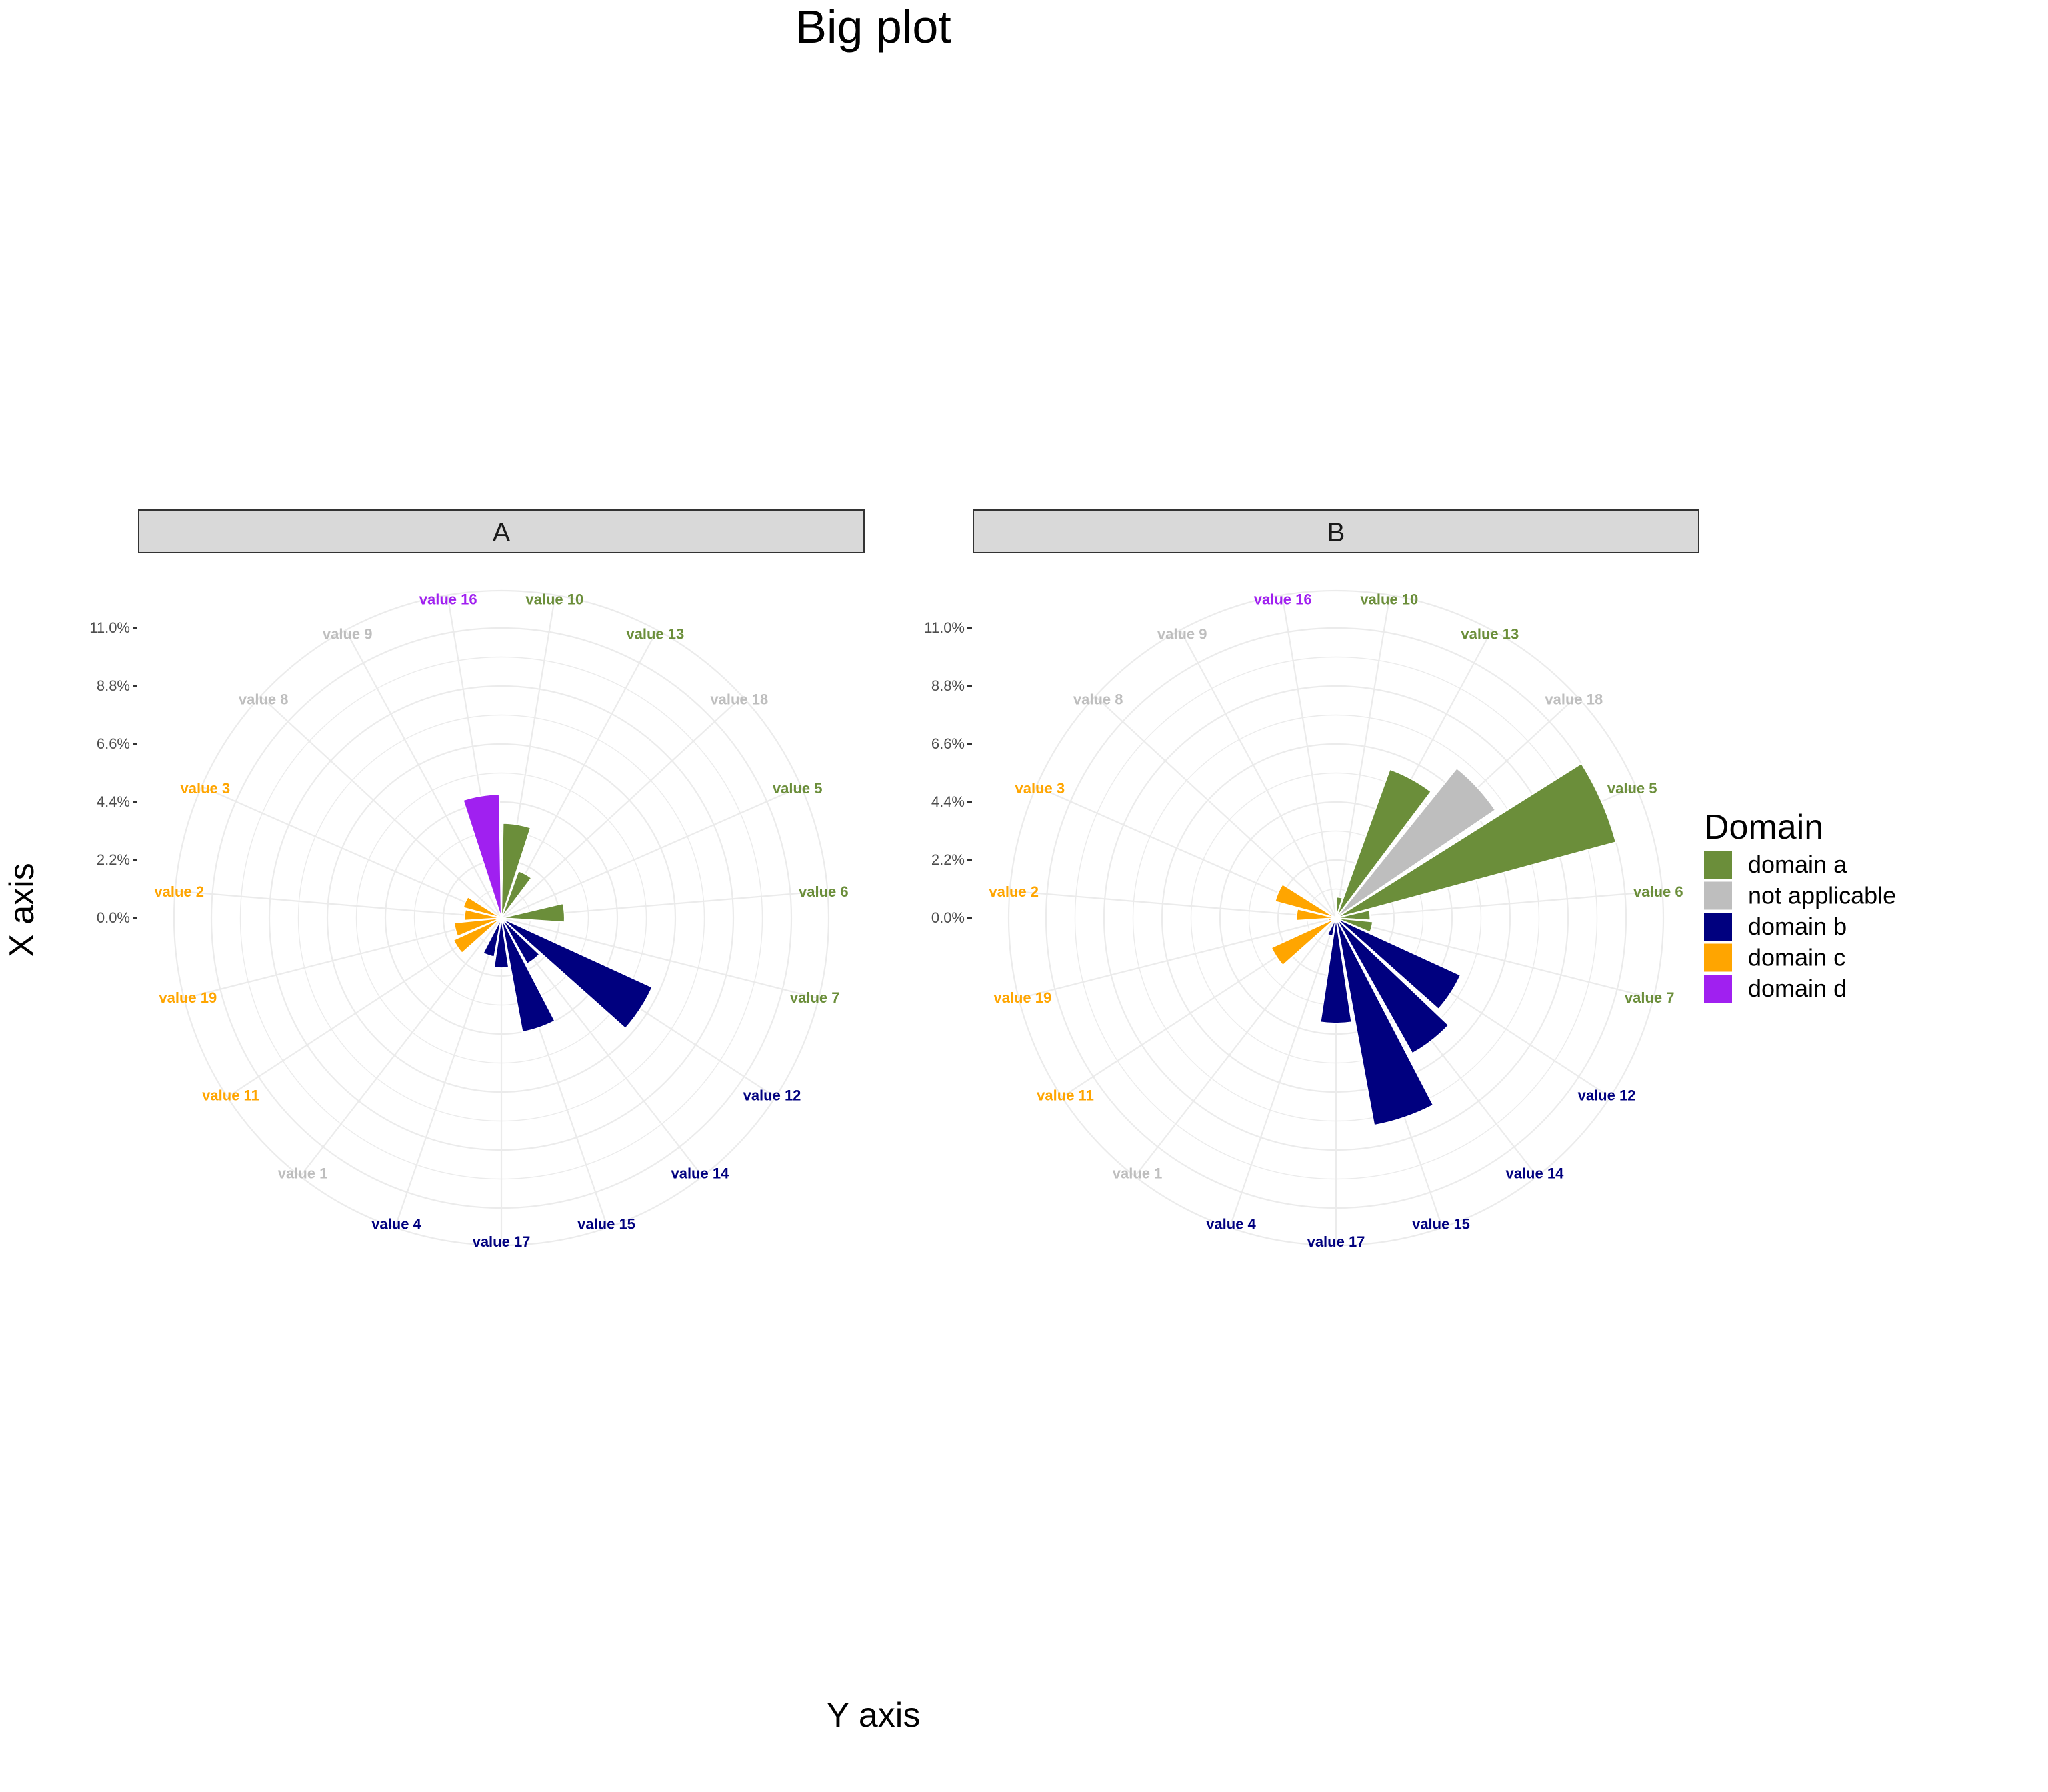  What do you see at coordinates (1763, 827) in the screenshot?
I see `legend-title: Domain` at bounding box center [1763, 827].